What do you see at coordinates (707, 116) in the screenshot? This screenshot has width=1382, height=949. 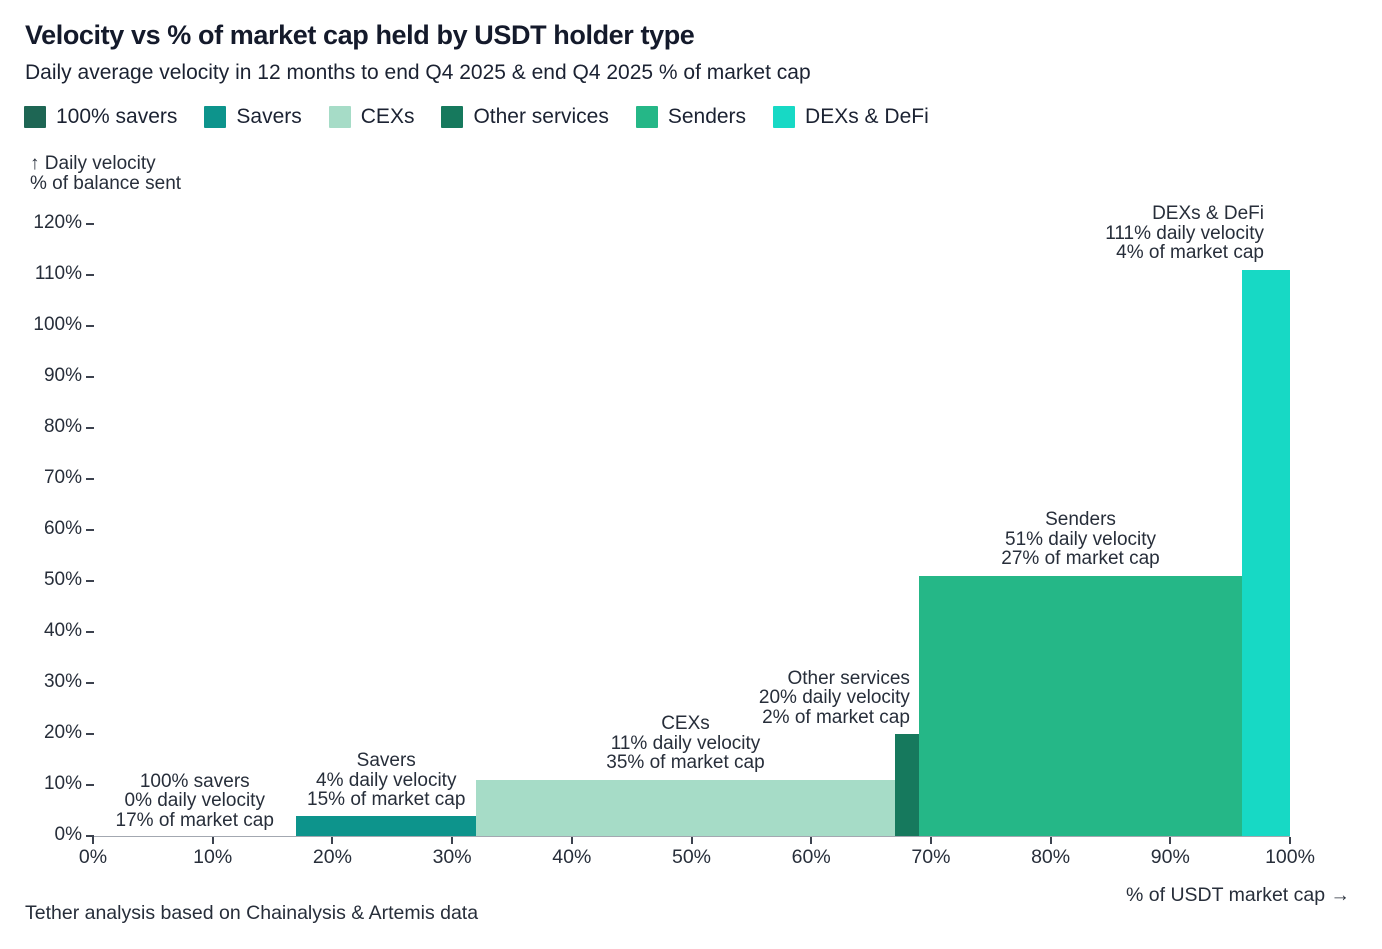 I see `legend-label: Senders` at bounding box center [707, 116].